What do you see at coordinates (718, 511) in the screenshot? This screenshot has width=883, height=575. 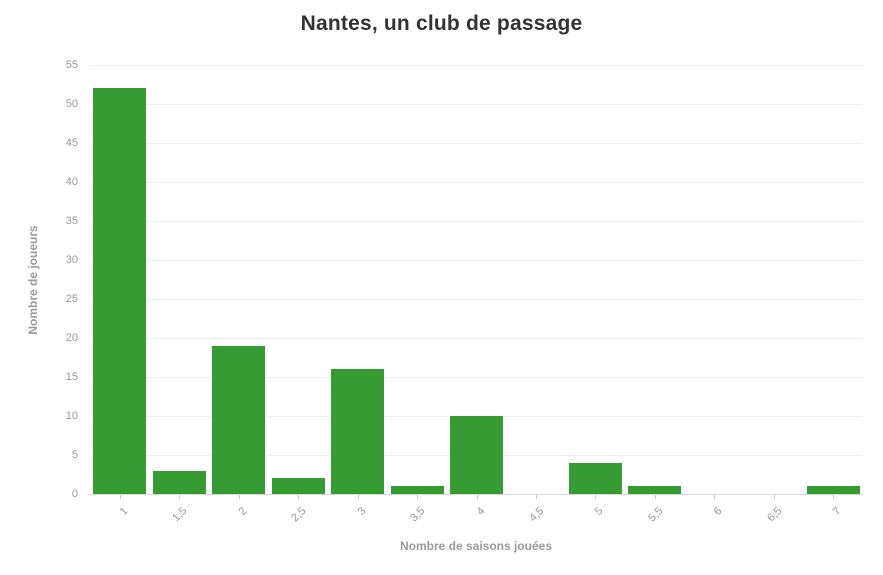 I see `x-tick-label: 6` at bounding box center [718, 511].